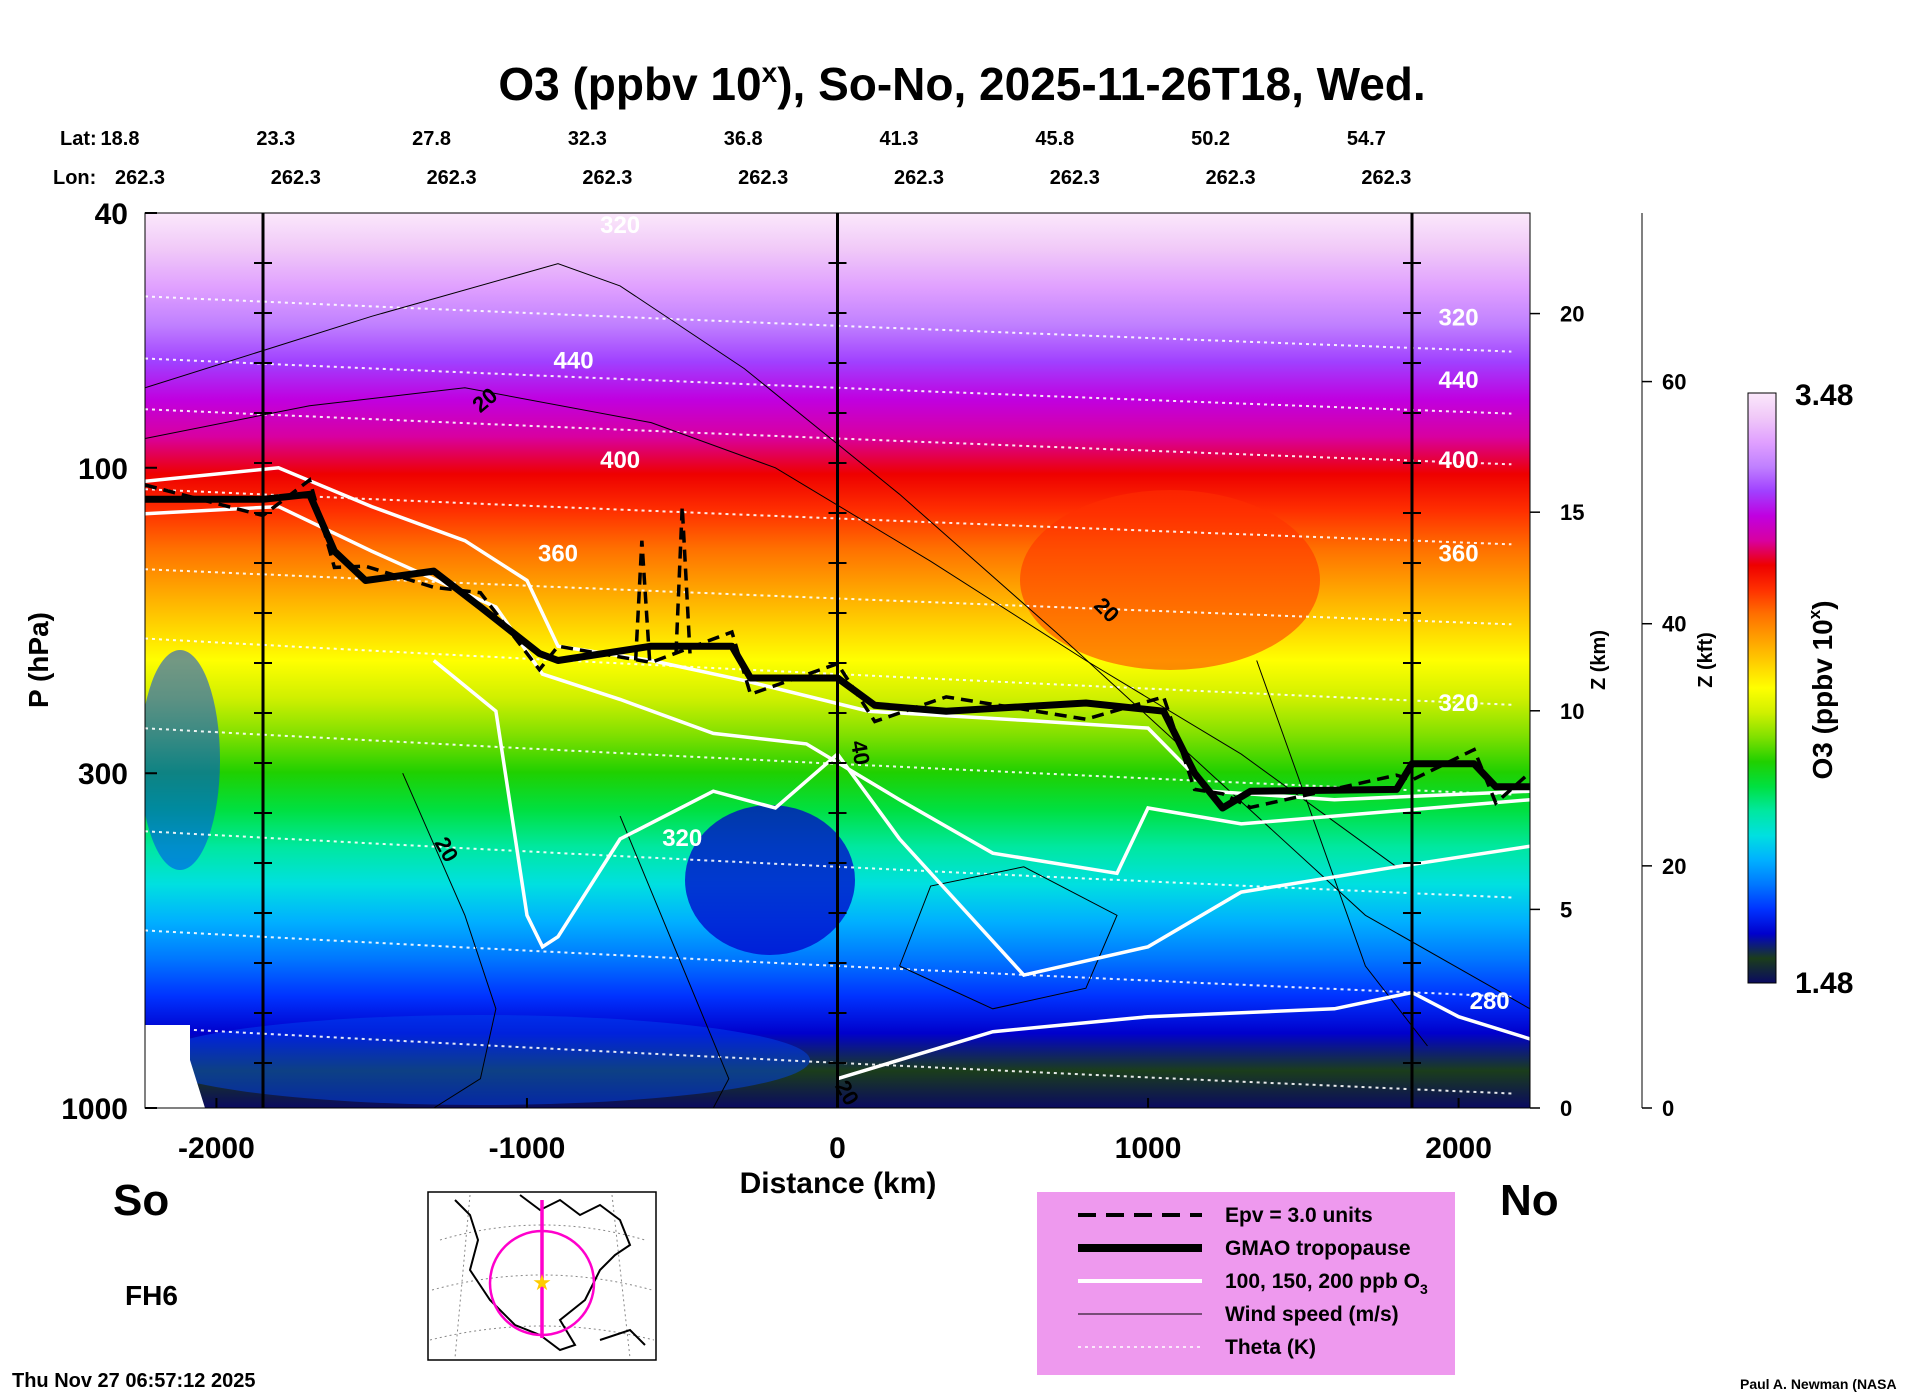  Describe the element at coordinates (1762, 688) in the screenshot. I see `colorbar` at that location.